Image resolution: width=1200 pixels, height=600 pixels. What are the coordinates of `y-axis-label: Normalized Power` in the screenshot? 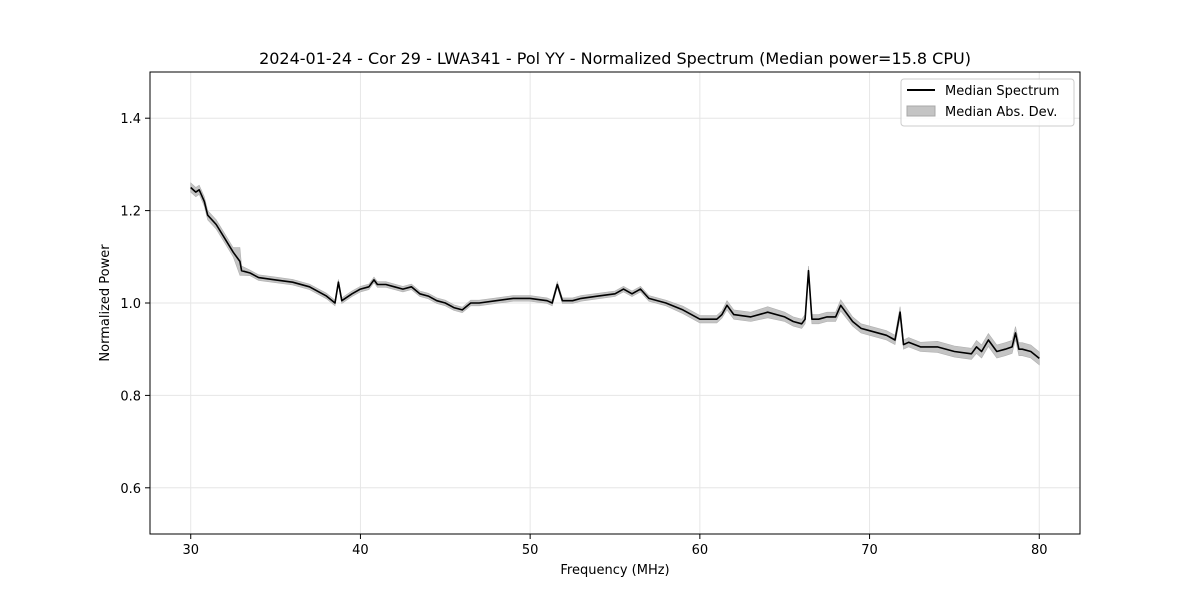 It's located at (105, 303).